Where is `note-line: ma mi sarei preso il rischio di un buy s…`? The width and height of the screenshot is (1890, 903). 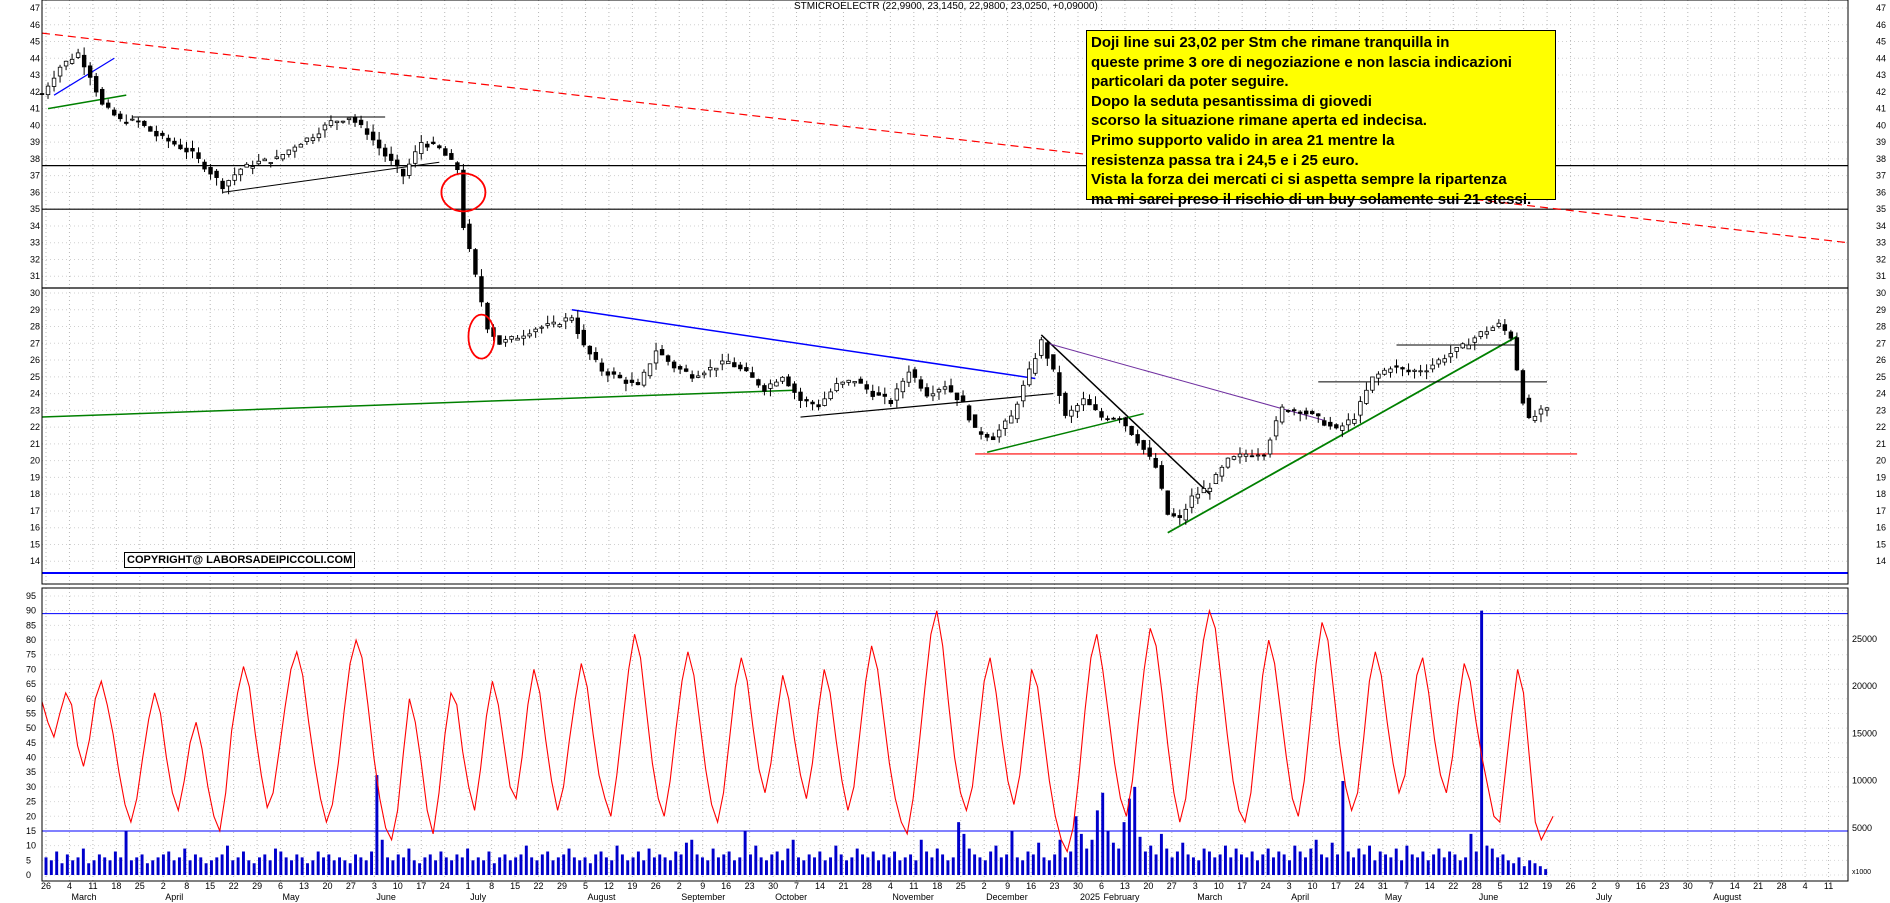 note-line: ma mi sarei preso il rischio di un buy s… is located at coordinates (1311, 199).